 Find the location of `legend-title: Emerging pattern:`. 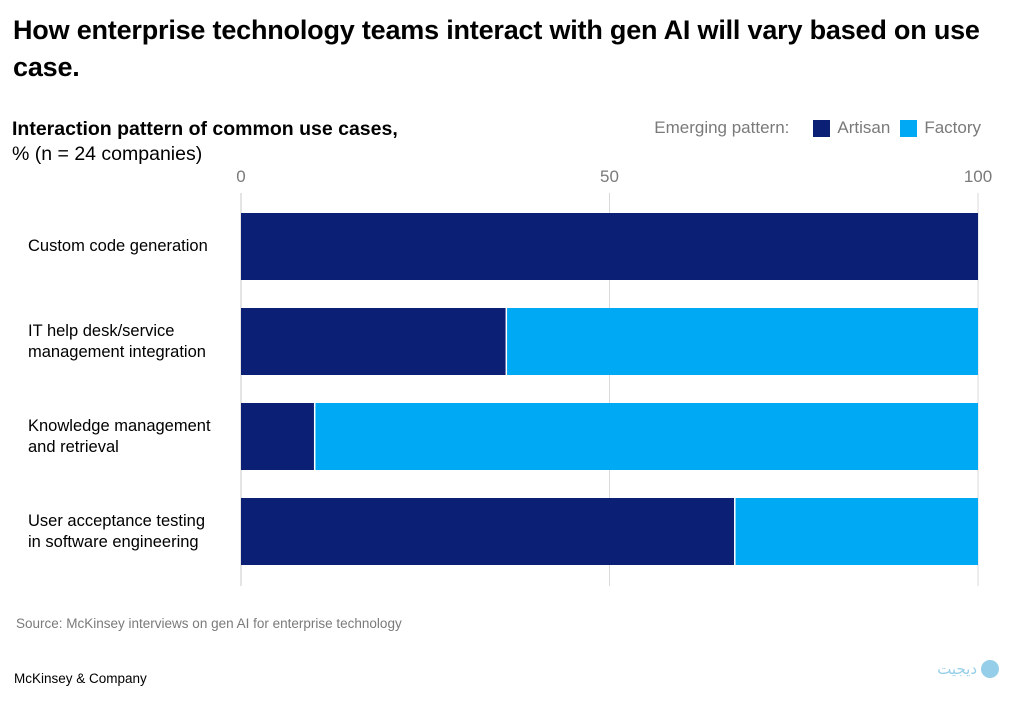

legend-title: Emerging pattern: is located at coordinates (722, 127).